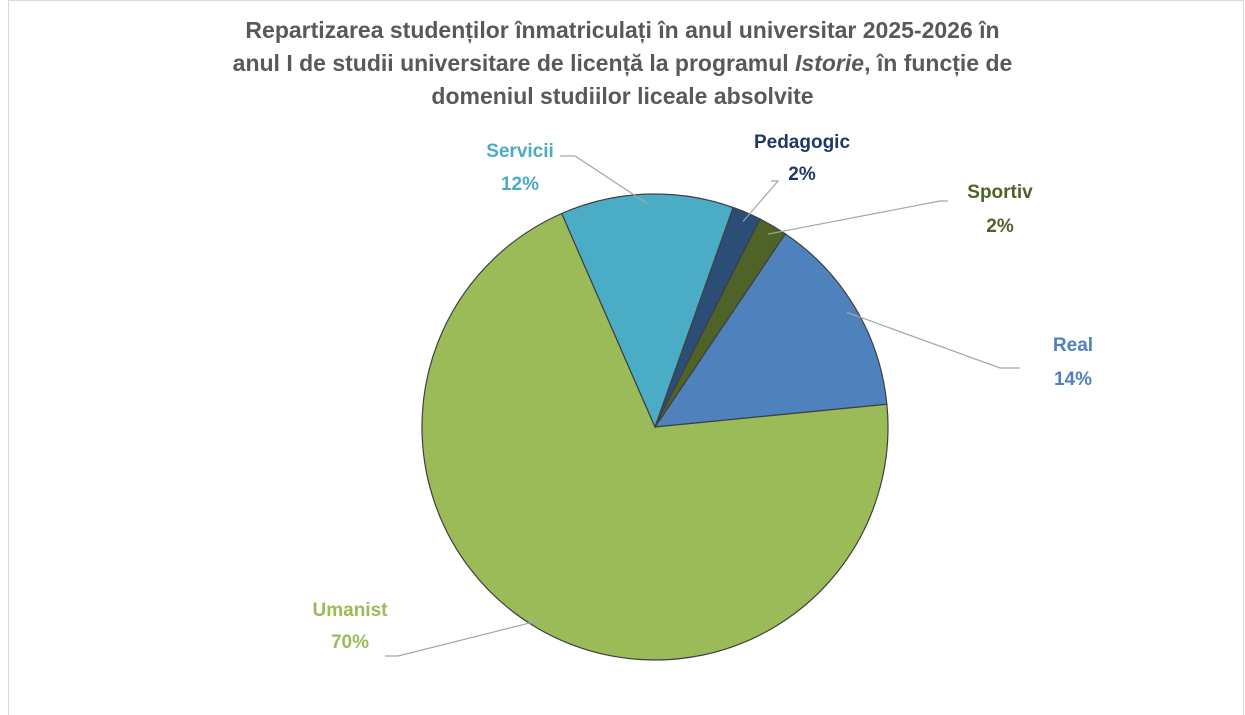 This screenshot has height=715, width=1245. I want to click on data-label-name: Pedagogic, so click(802, 142).